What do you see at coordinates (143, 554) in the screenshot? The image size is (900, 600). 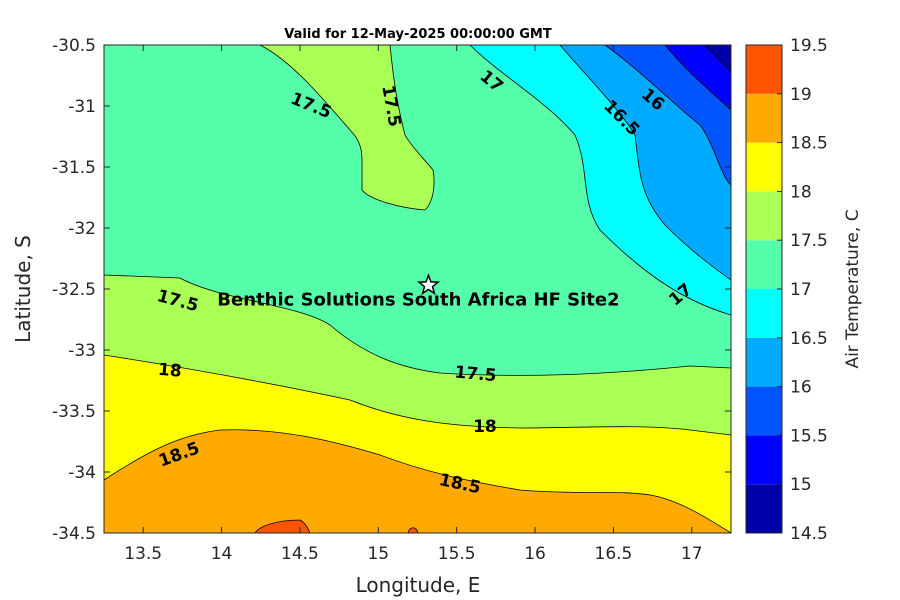 I see `x-tick-label: 13.5` at bounding box center [143, 554].